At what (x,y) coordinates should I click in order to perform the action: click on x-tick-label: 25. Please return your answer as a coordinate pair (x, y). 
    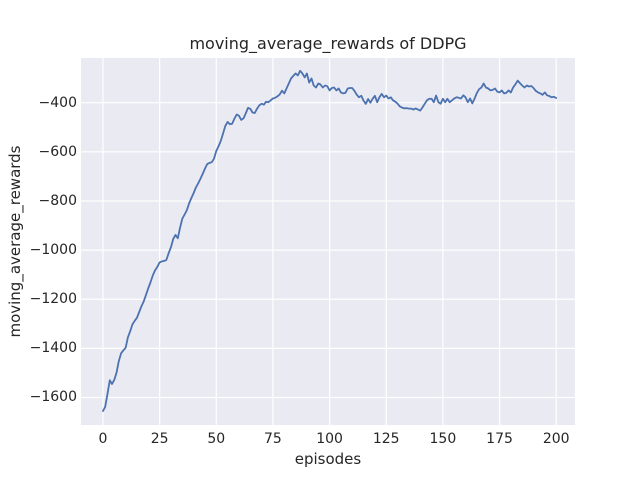
    Looking at the image, I should click on (159, 439).